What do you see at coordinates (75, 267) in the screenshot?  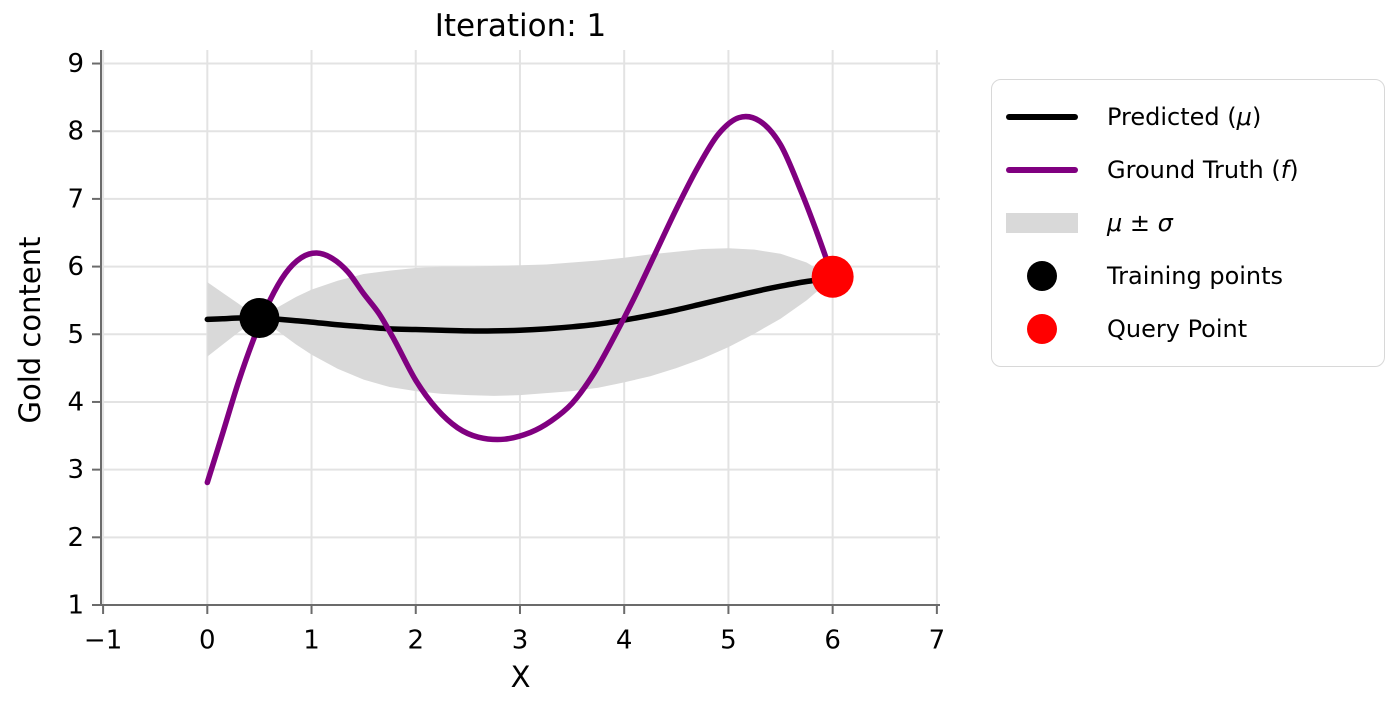 I see `y-tick-label: 6` at bounding box center [75, 267].